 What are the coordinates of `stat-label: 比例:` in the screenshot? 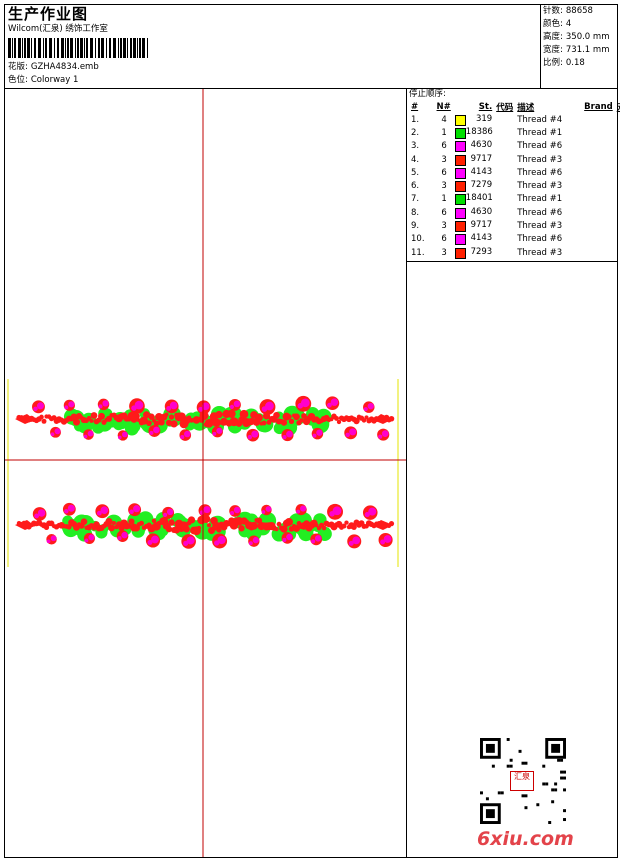 It's located at (553, 63).